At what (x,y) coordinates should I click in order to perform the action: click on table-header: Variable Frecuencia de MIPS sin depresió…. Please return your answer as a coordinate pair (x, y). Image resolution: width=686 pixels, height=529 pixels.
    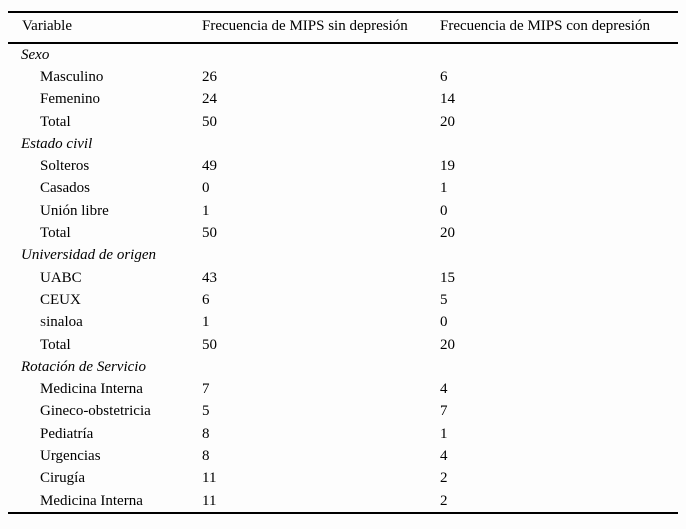
    Looking at the image, I should click on (343, 28).